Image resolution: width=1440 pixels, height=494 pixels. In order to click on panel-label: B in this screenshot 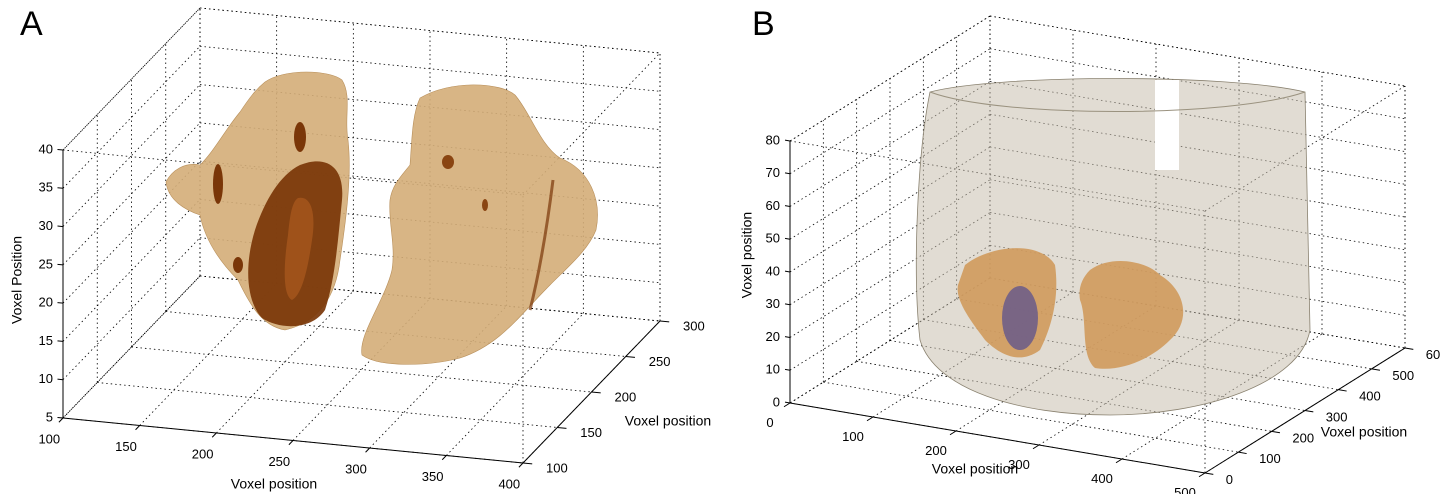, I will do `click(763, 24)`.